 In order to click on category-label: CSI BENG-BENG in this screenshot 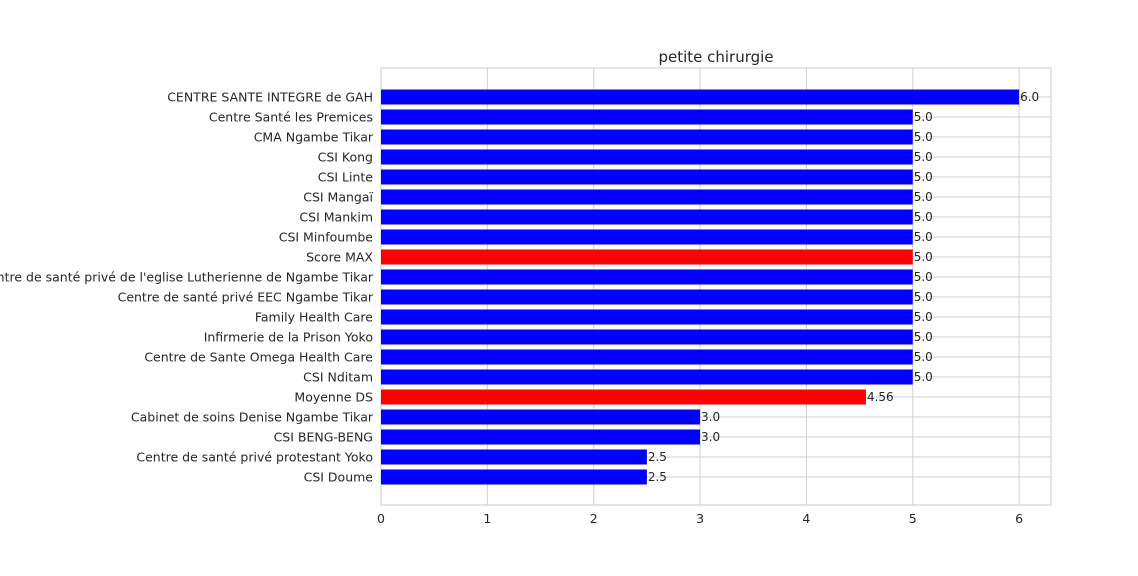, I will do `click(323, 437)`.